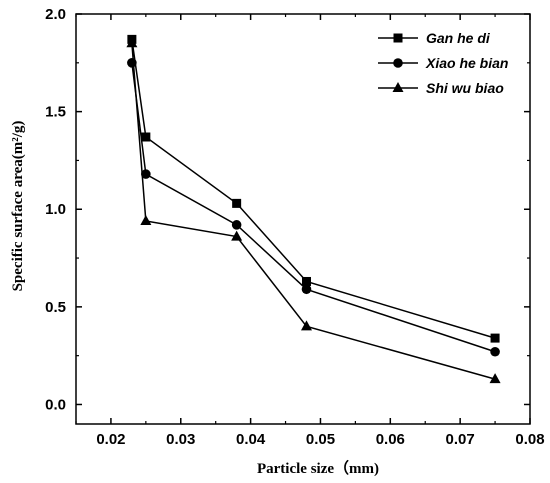  What do you see at coordinates (390, 439) in the screenshot?
I see `x-tick-label: 0.06` at bounding box center [390, 439].